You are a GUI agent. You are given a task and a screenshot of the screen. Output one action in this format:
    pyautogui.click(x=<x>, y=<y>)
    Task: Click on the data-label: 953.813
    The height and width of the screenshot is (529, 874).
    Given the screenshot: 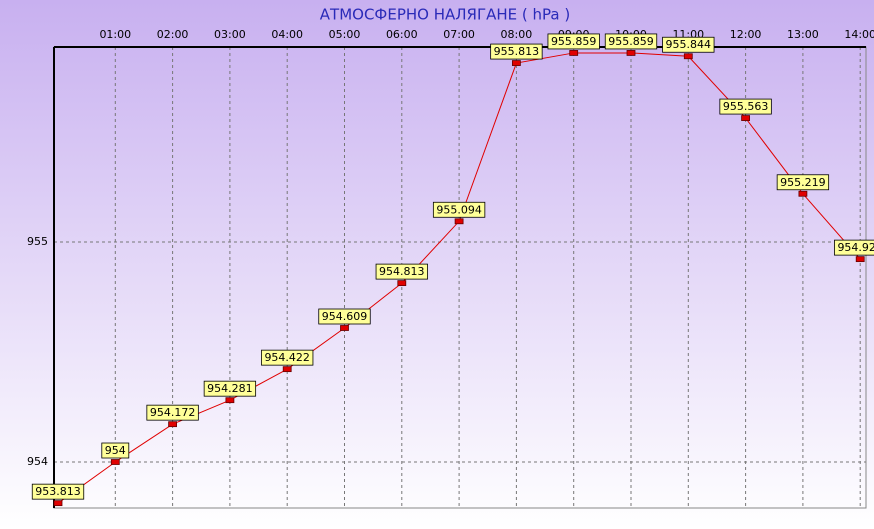 What is the action you would take?
    pyautogui.click(x=58, y=491)
    